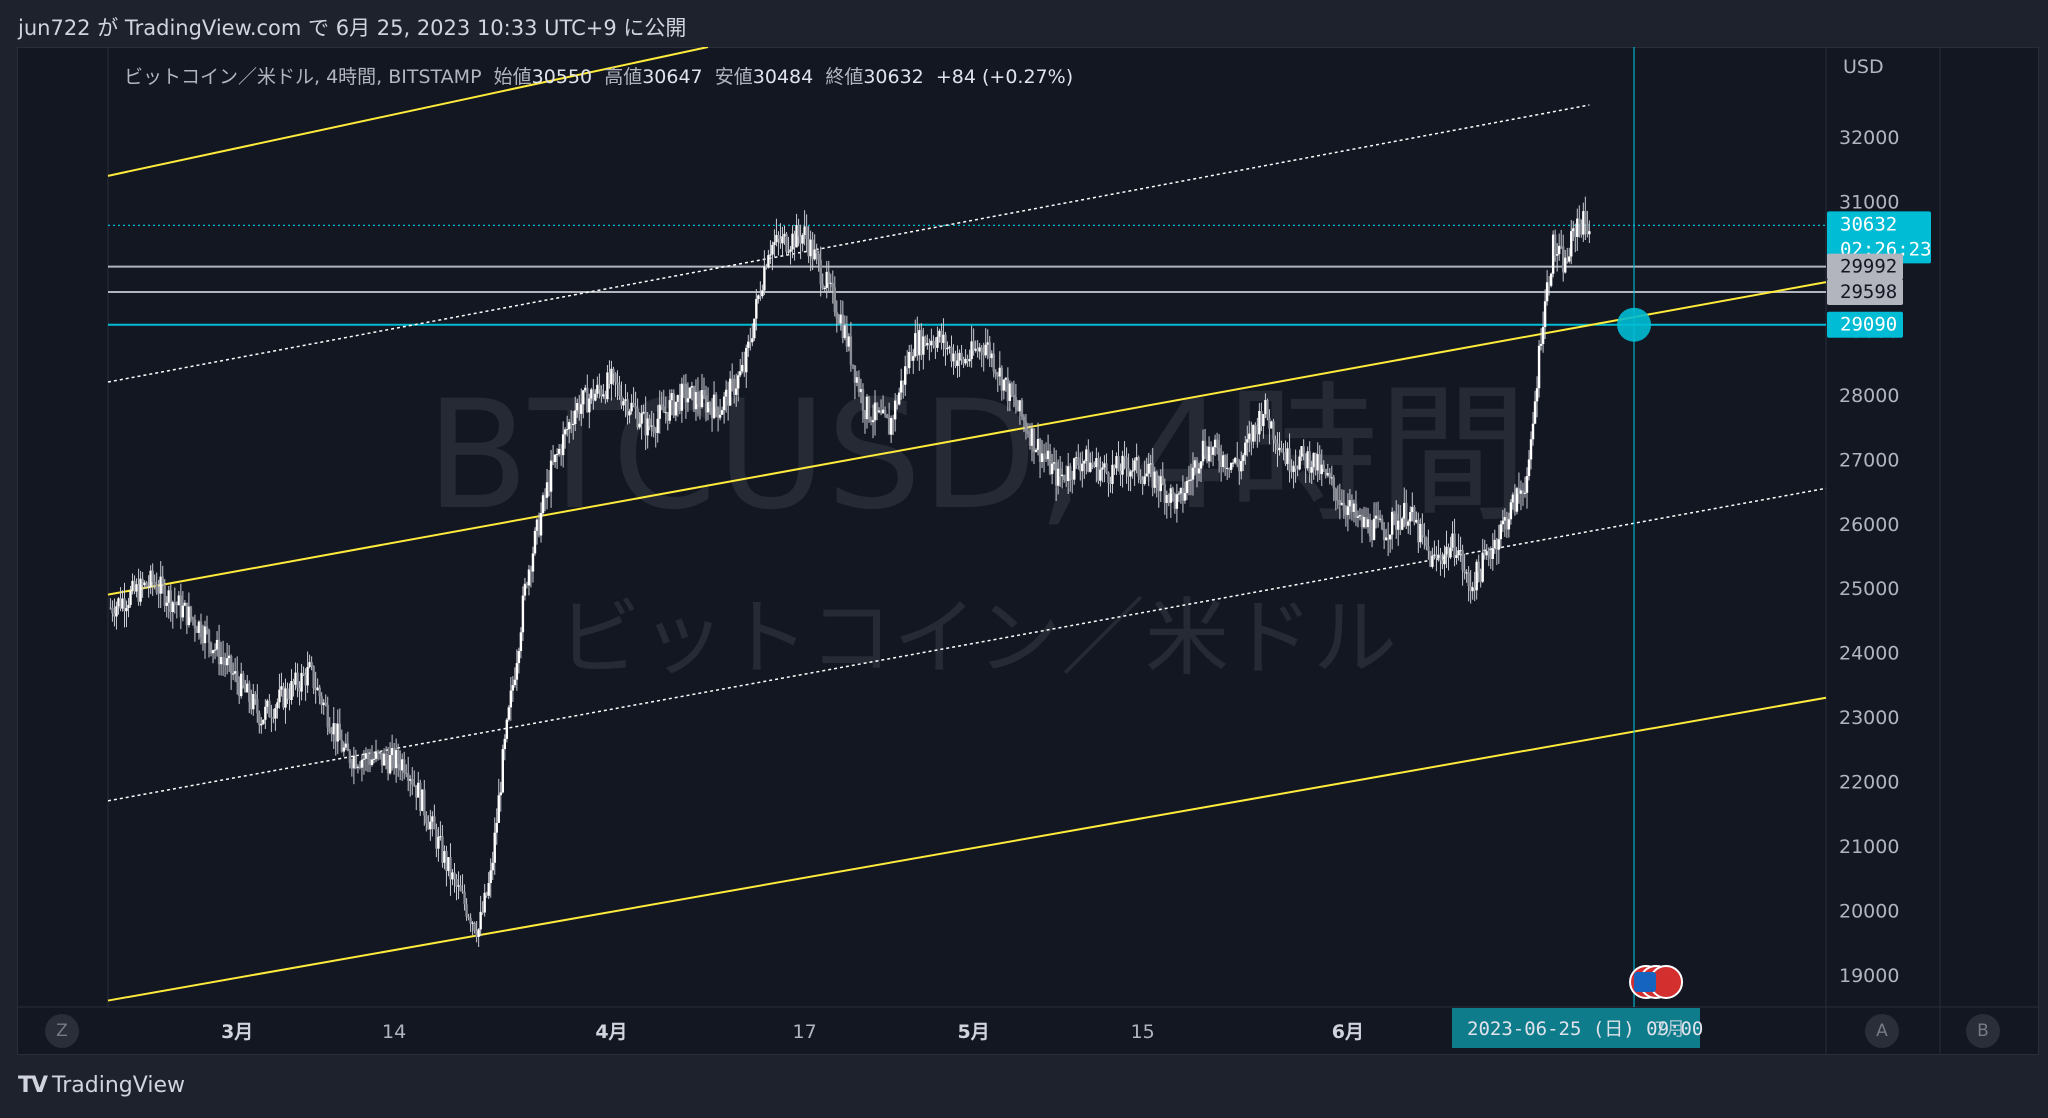  I want to click on x-tick-5: 15, so click(1143, 1032).